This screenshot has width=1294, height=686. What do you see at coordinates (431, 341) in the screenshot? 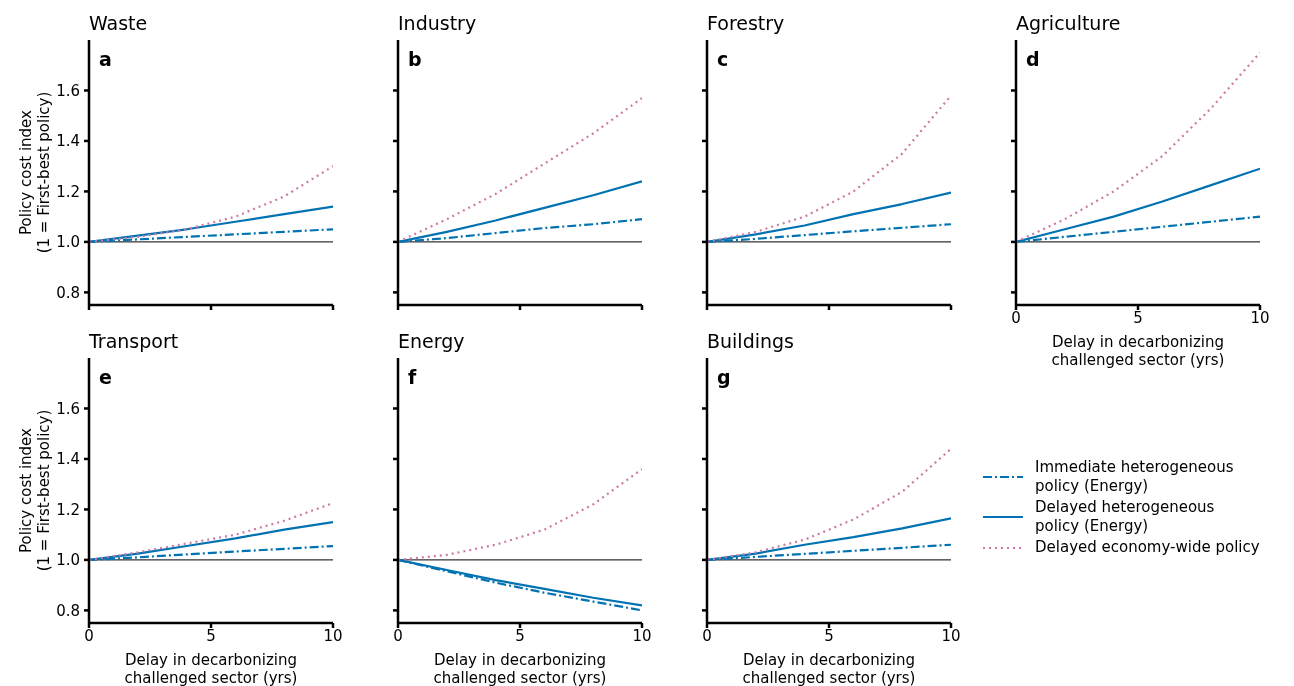
I see `chart-title: Energy` at bounding box center [431, 341].